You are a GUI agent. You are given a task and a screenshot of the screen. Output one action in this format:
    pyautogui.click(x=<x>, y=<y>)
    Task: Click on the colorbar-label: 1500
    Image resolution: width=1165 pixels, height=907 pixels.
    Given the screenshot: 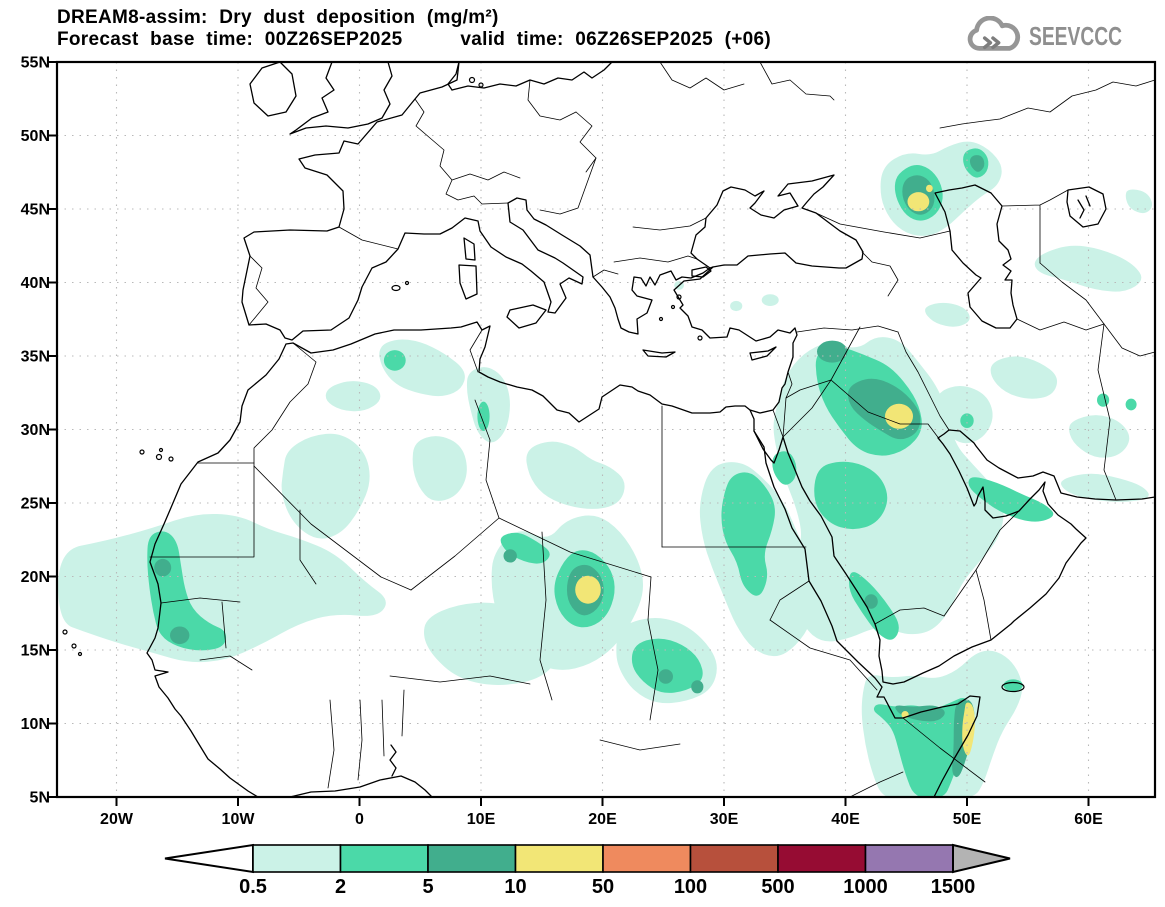 What is the action you would take?
    pyautogui.click(x=953, y=887)
    